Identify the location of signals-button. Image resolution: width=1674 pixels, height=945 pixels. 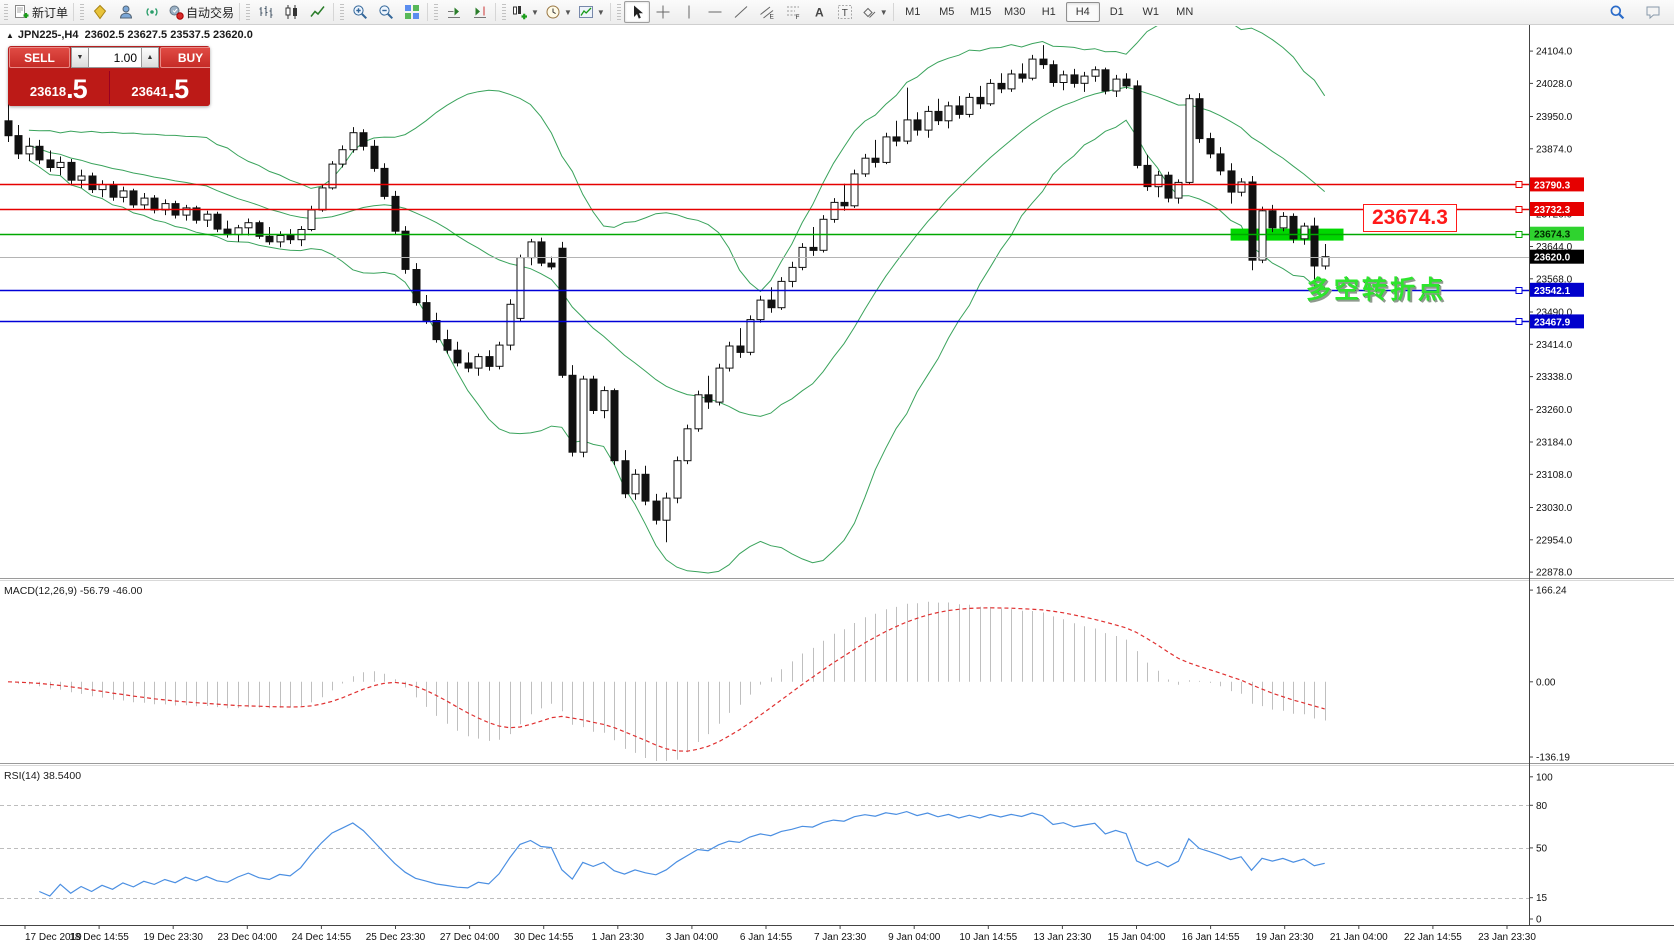
(152, 12).